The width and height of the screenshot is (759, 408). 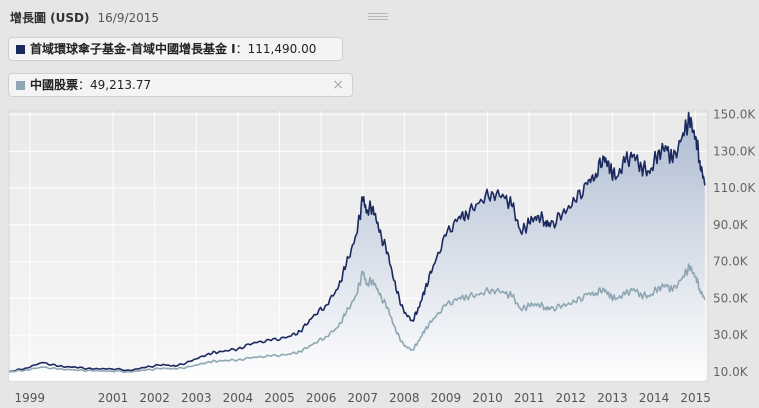 What do you see at coordinates (529, 398) in the screenshot?
I see `x-tick-label: 2011` at bounding box center [529, 398].